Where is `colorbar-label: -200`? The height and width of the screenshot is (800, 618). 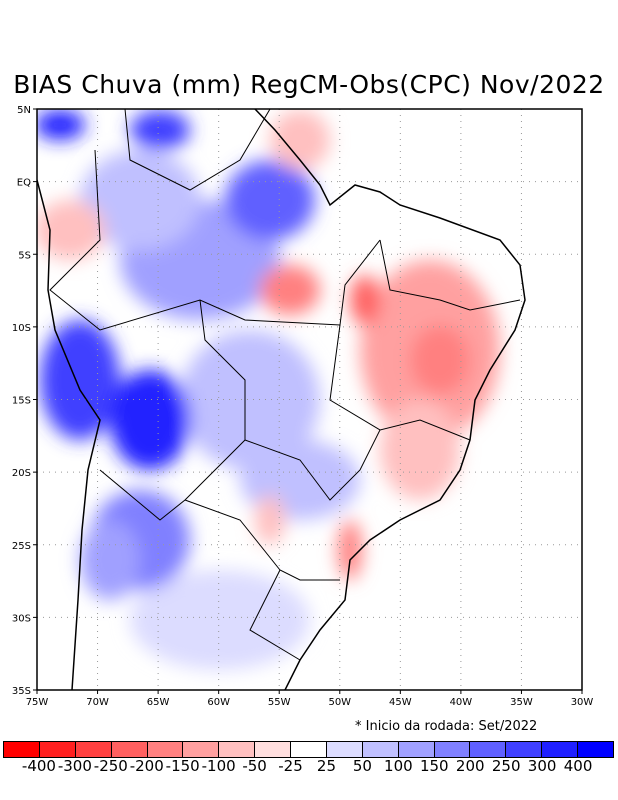 colorbar-label: -200 is located at coordinates (146, 766).